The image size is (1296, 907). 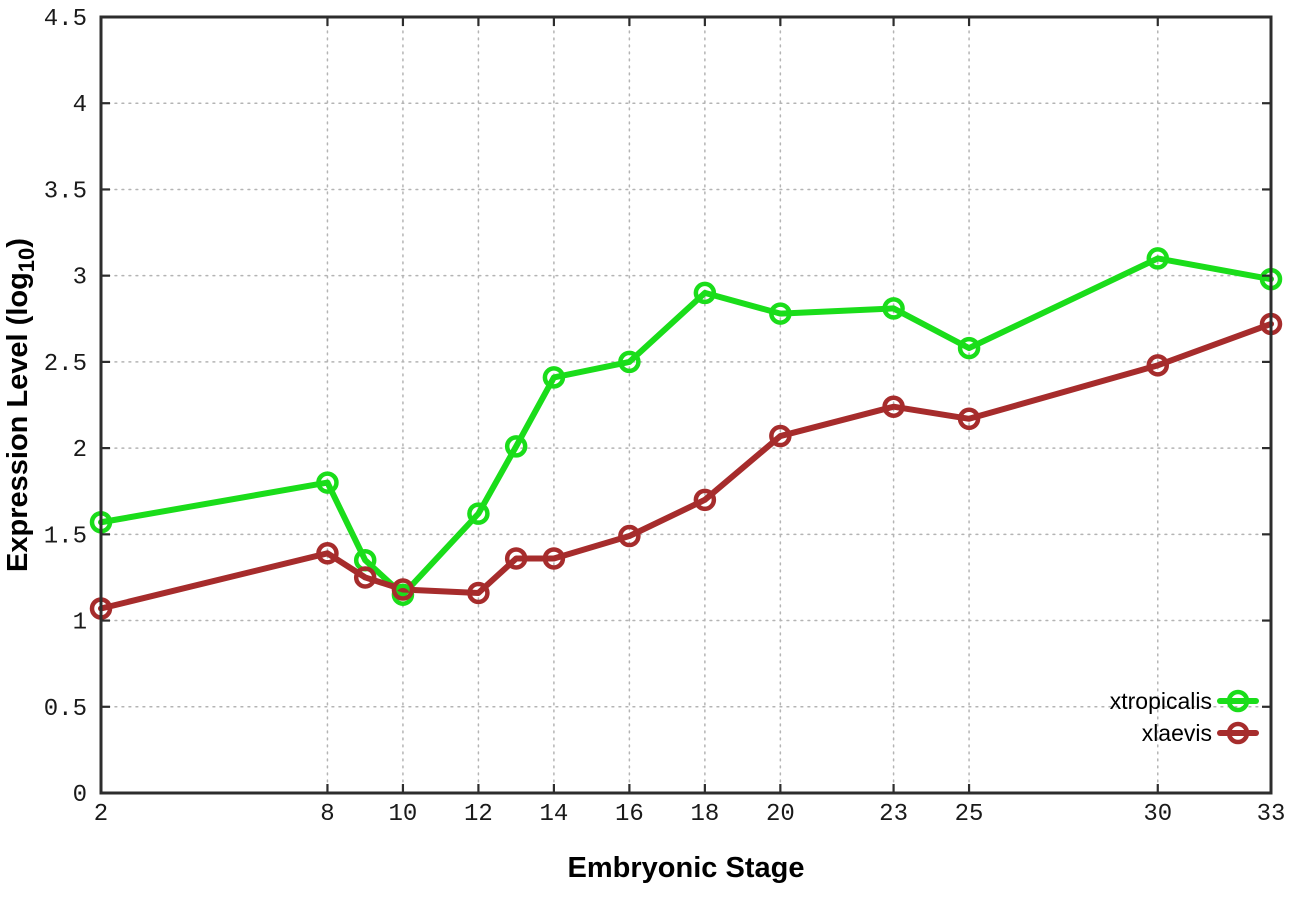 What do you see at coordinates (1238, 733) in the screenshot?
I see `legend-sample-marker-xlaevis` at bounding box center [1238, 733].